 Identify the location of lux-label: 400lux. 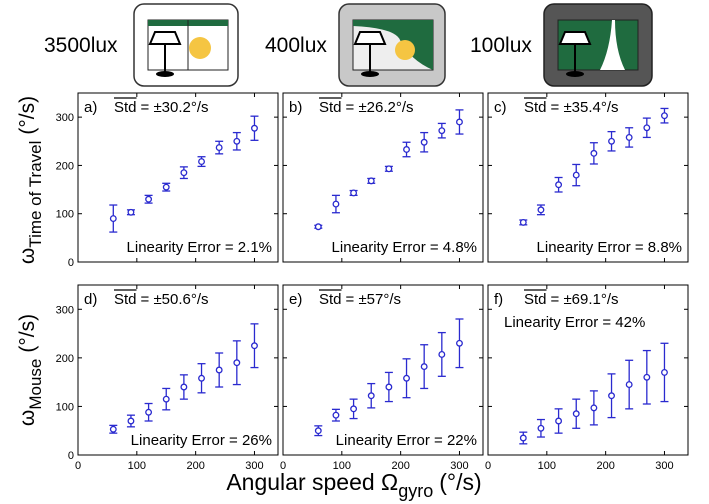
(296, 45).